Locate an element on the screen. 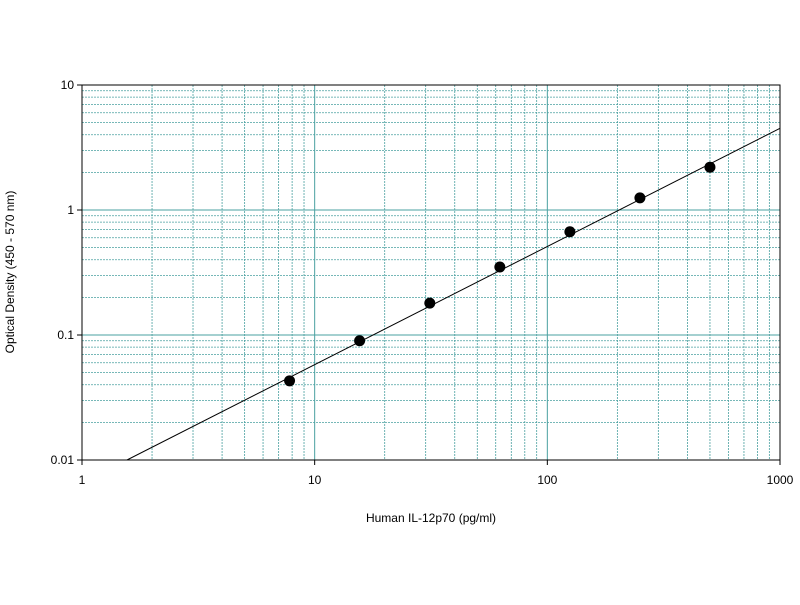 The height and width of the screenshot is (605, 800). y-tick-label: 0.1 is located at coordinates (65, 335).